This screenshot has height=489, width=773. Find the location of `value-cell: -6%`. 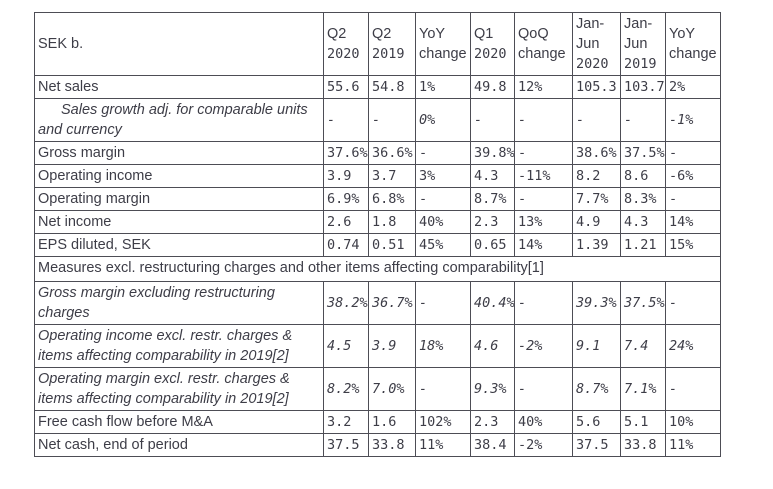

value-cell: -6% is located at coordinates (693, 176).